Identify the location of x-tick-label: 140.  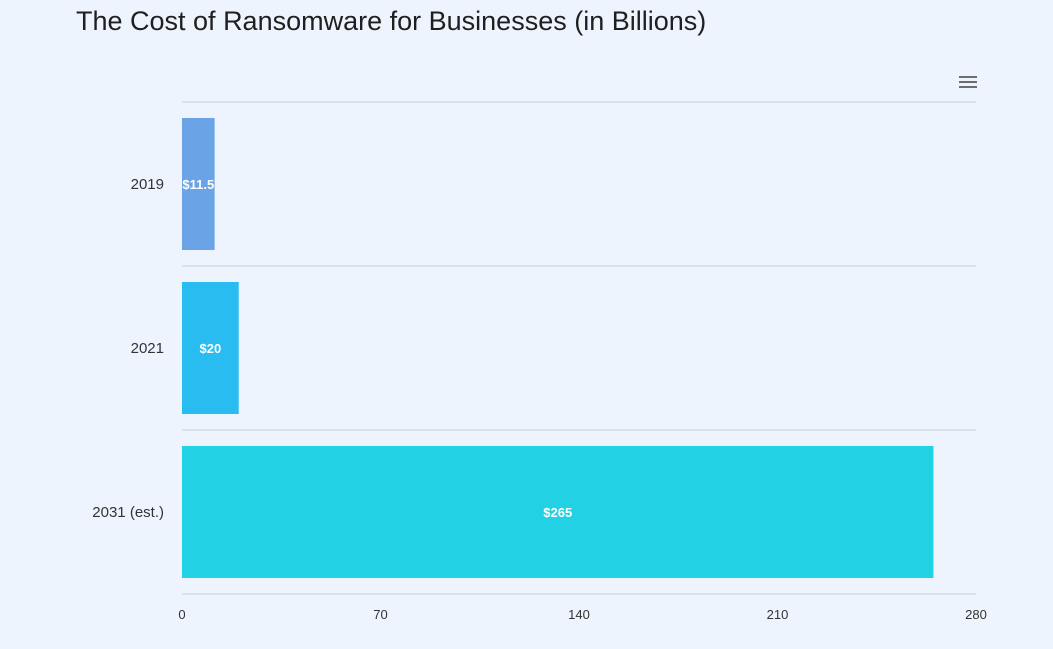
(579, 614).